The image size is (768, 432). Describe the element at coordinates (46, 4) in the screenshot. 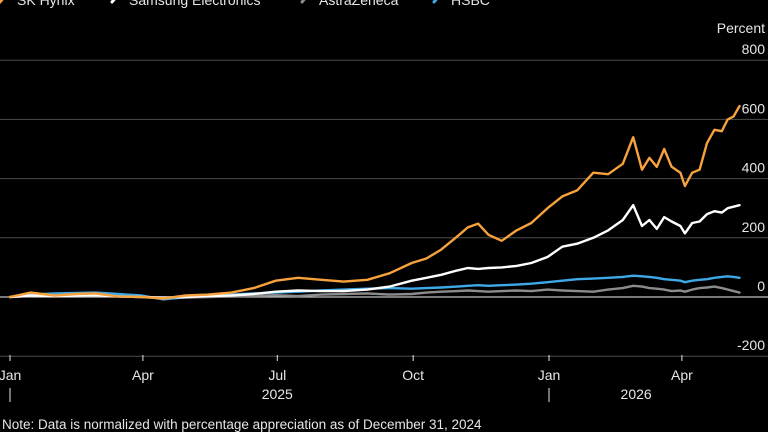

I see `legend-label: SK Hynix` at that location.